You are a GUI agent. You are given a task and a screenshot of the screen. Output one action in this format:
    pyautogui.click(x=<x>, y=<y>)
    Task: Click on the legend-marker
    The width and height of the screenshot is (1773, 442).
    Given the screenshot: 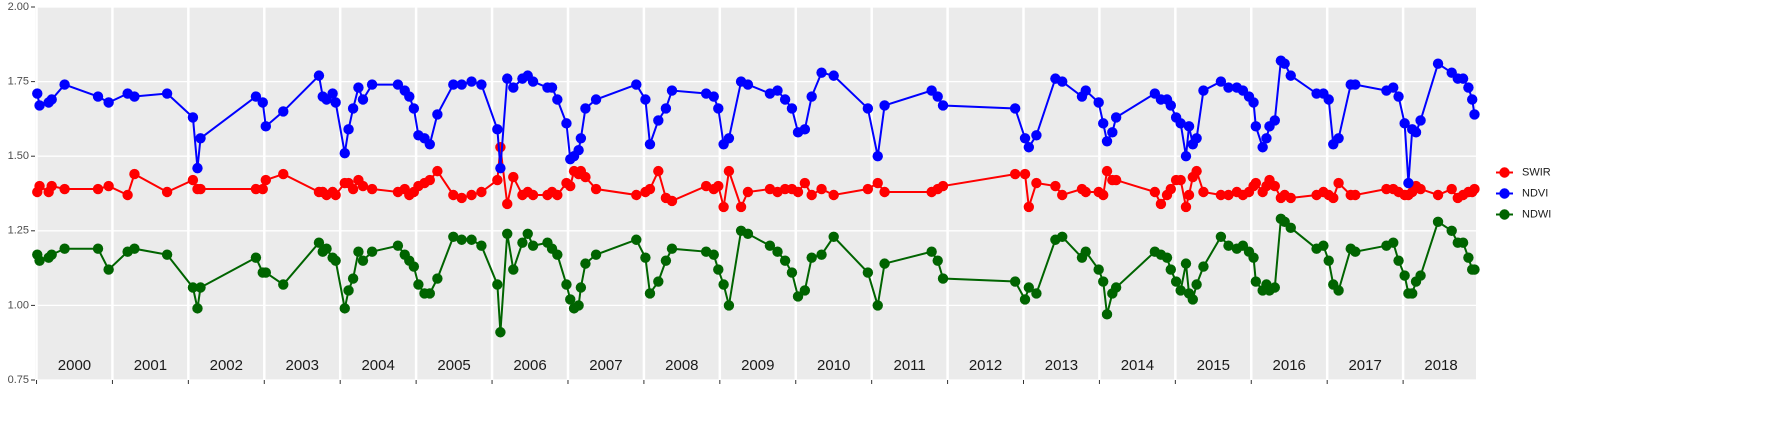 What is the action you would take?
    pyautogui.click(x=1504, y=172)
    